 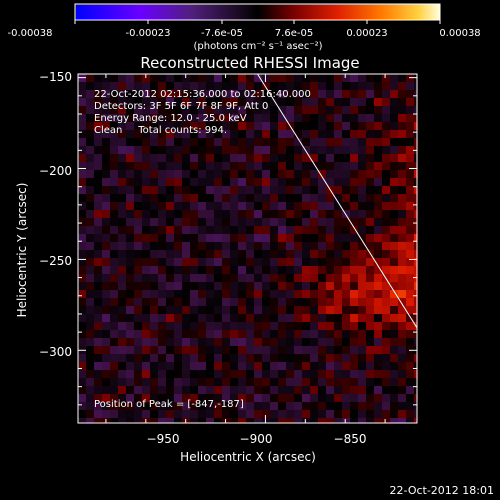 What do you see at coordinates (442, 490) in the screenshot?
I see `footer-timestamp: 22-Oct-2012 18:01` at bounding box center [442, 490].